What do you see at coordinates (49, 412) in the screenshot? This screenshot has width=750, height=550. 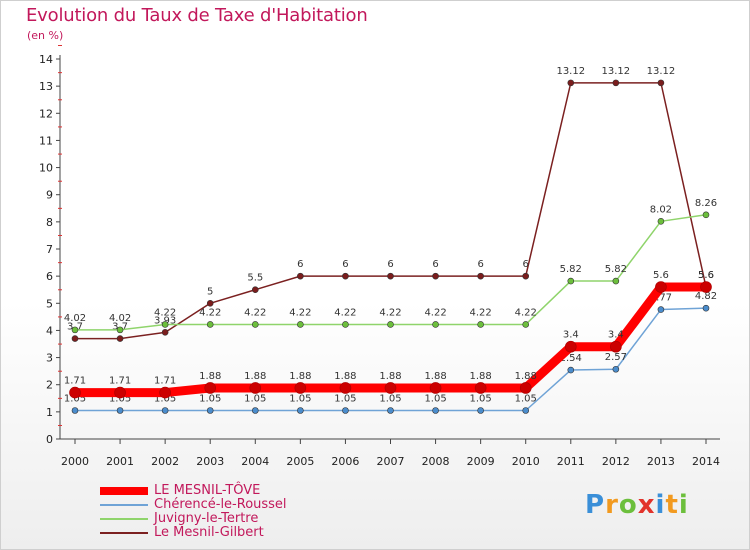 I see `y-tick-label: 1` at bounding box center [49, 412].